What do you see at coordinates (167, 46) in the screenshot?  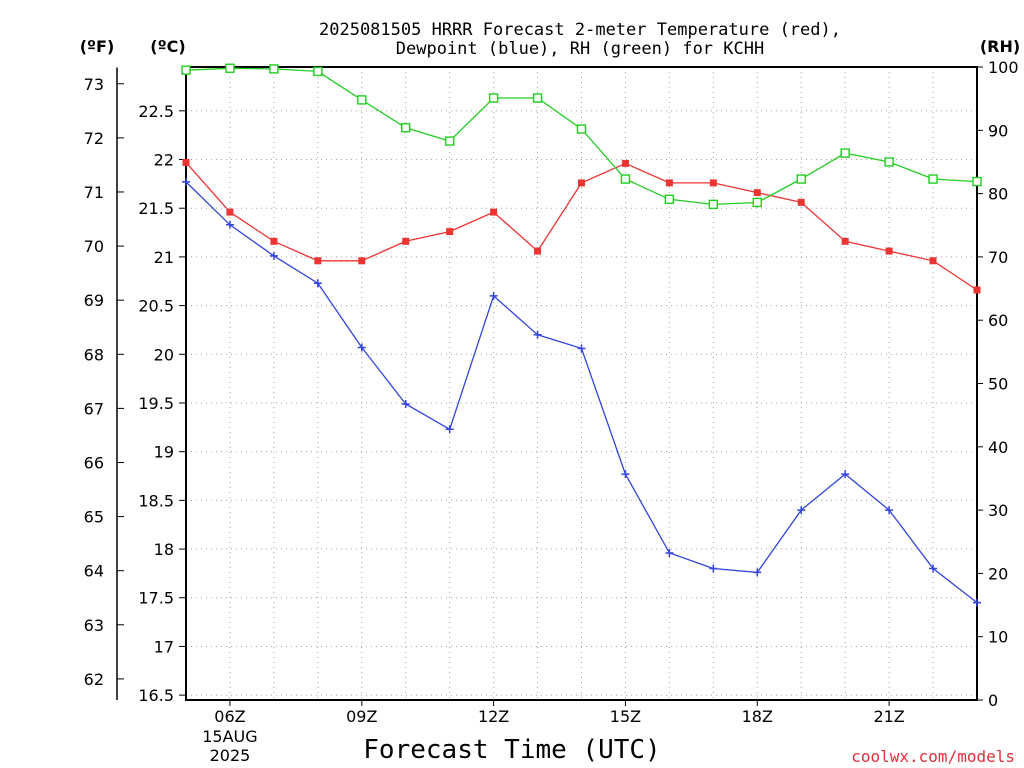 I see `celsius-unit-label: (ºC)` at bounding box center [167, 46].